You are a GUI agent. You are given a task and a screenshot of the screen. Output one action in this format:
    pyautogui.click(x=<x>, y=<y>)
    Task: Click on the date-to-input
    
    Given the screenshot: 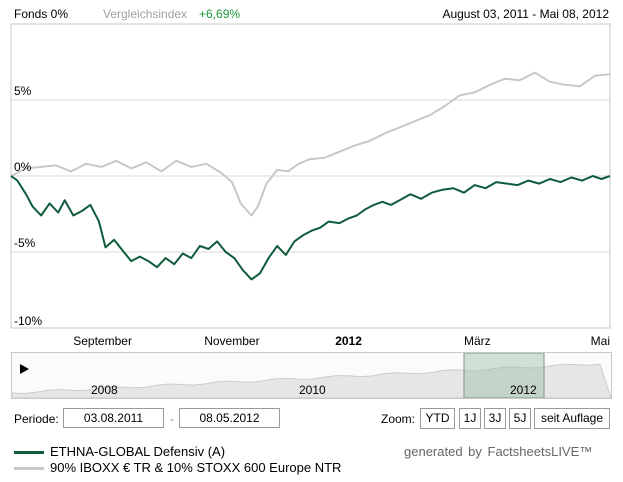 What is the action you would take?
    pyautogui.click(x=229, y=418)
    